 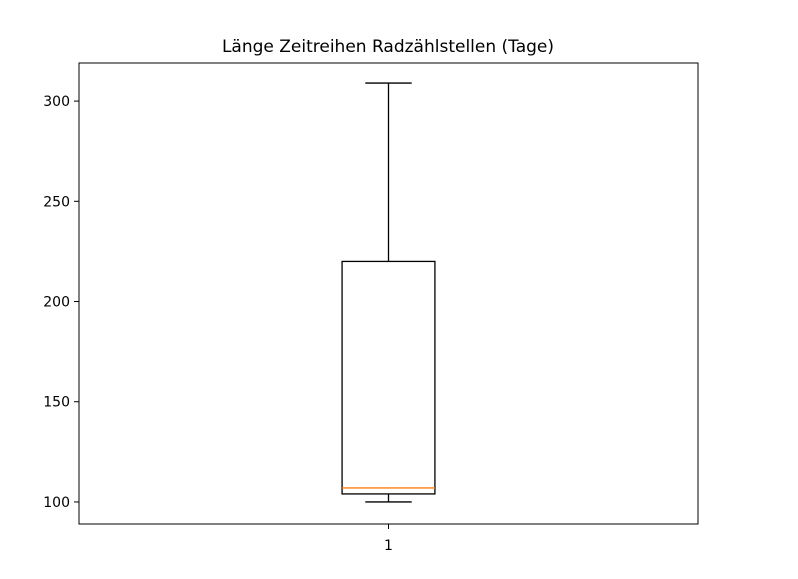 What do you see at coordinates (56, 303) in the screenshot?
I see `y-tick-label: 200` at bounding box center [56, 303].